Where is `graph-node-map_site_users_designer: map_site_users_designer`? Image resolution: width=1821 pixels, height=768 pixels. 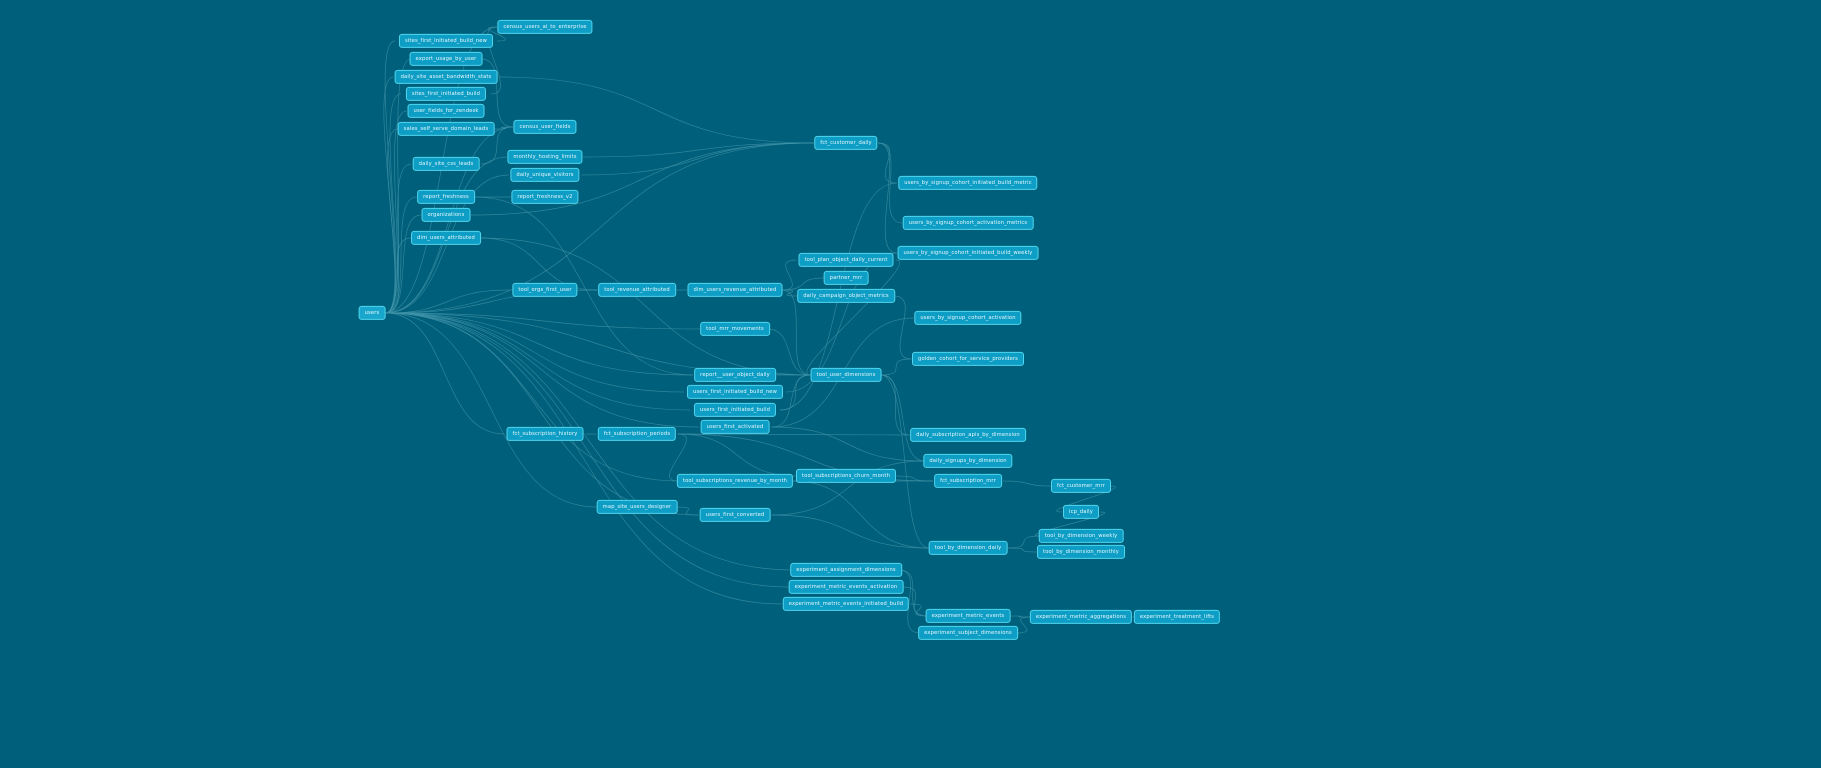 graph-node-map_site_users_designer: map_site_users_designer is located at coordinates (637, 507).